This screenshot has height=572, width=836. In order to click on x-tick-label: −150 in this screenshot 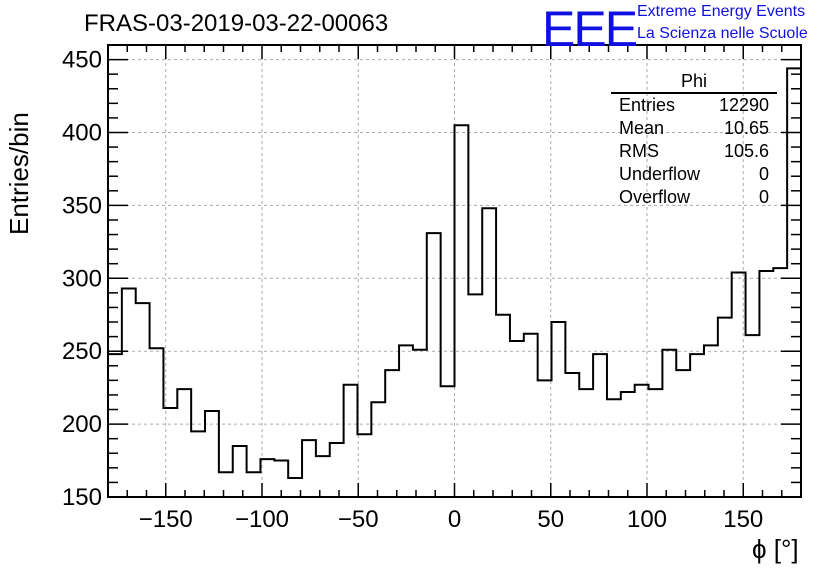, I will do `click(166, 519)`.